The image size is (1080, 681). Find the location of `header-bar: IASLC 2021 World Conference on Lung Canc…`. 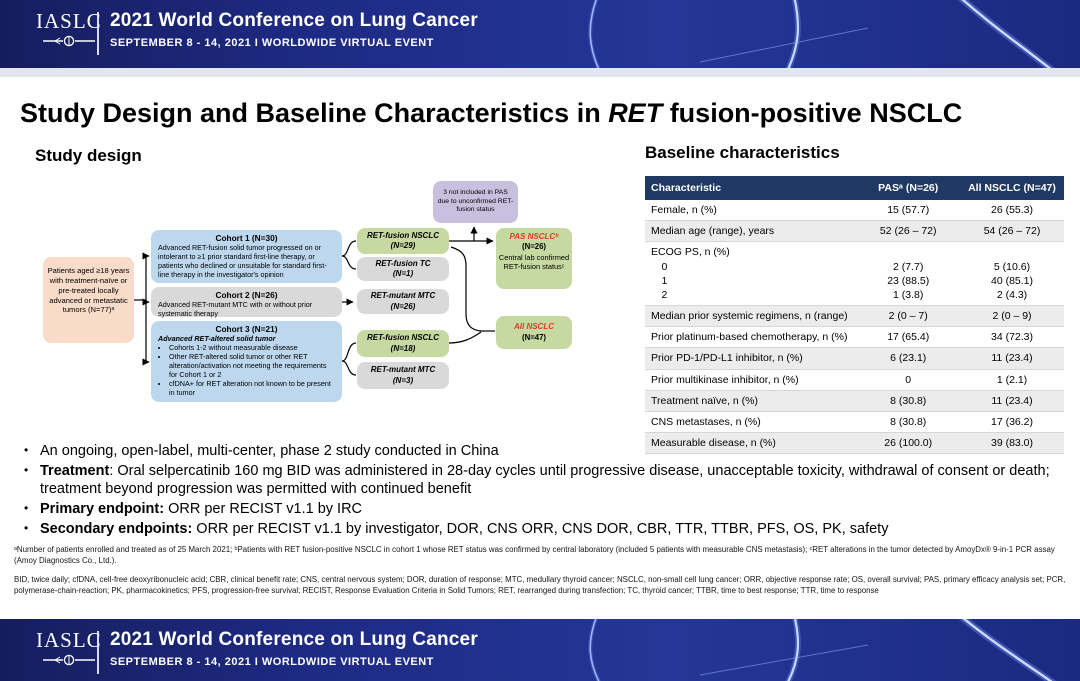

header-bar: IASLC 2021 World Conference on Lung Canc… is located at coordinates (540, 34).